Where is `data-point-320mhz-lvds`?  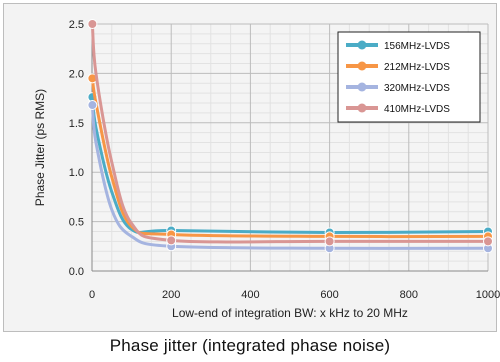 data-point-320mhz-lvds is located at coordinates (92, 105).